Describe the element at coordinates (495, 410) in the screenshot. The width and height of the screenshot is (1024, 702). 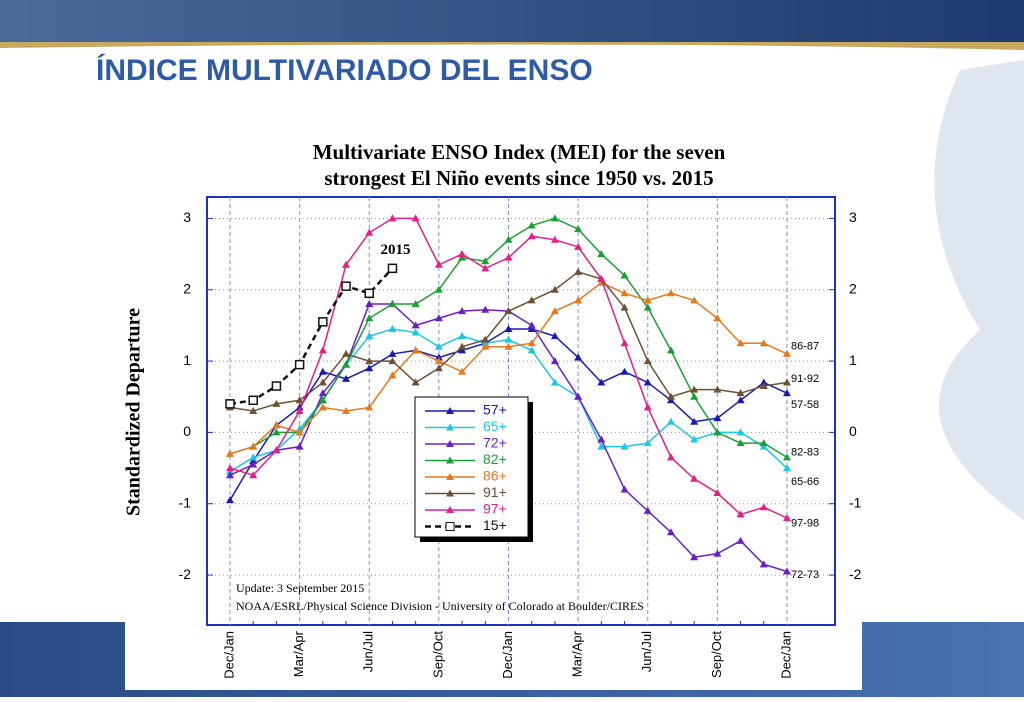
I see `legend-label: 57+` at that location.